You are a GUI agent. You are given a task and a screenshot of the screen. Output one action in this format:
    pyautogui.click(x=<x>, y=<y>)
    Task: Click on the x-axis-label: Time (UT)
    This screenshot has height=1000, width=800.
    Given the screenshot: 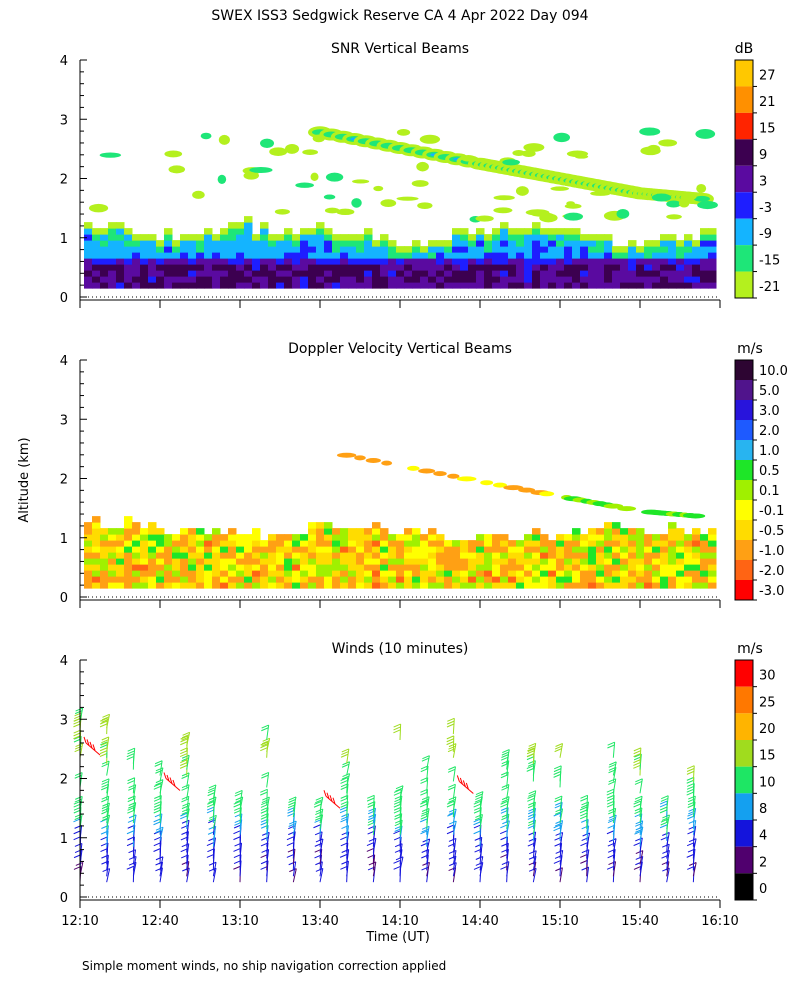 What is the action you would take?
    pyautogui.click(x=397, y=937)
    